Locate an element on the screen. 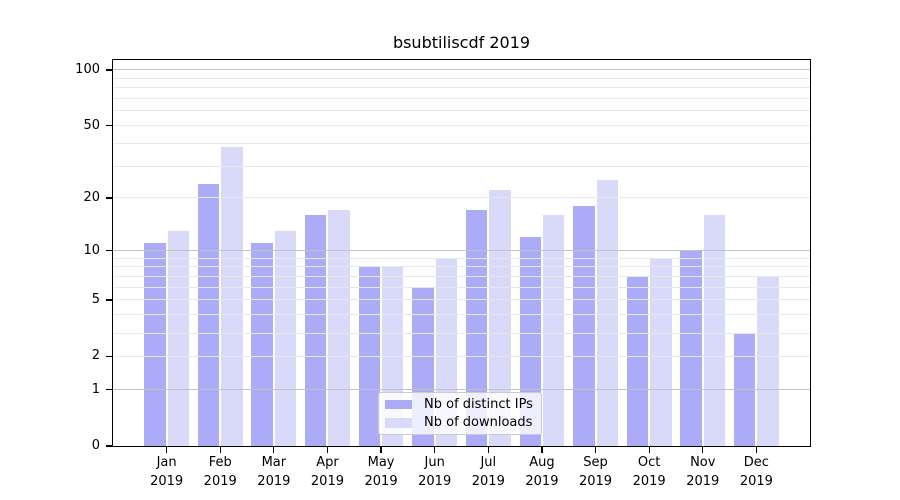 This screenshot has height=500, width=900. legend: Nb of distinct IPs Nb of downloads is located at coordinates (460, 413).